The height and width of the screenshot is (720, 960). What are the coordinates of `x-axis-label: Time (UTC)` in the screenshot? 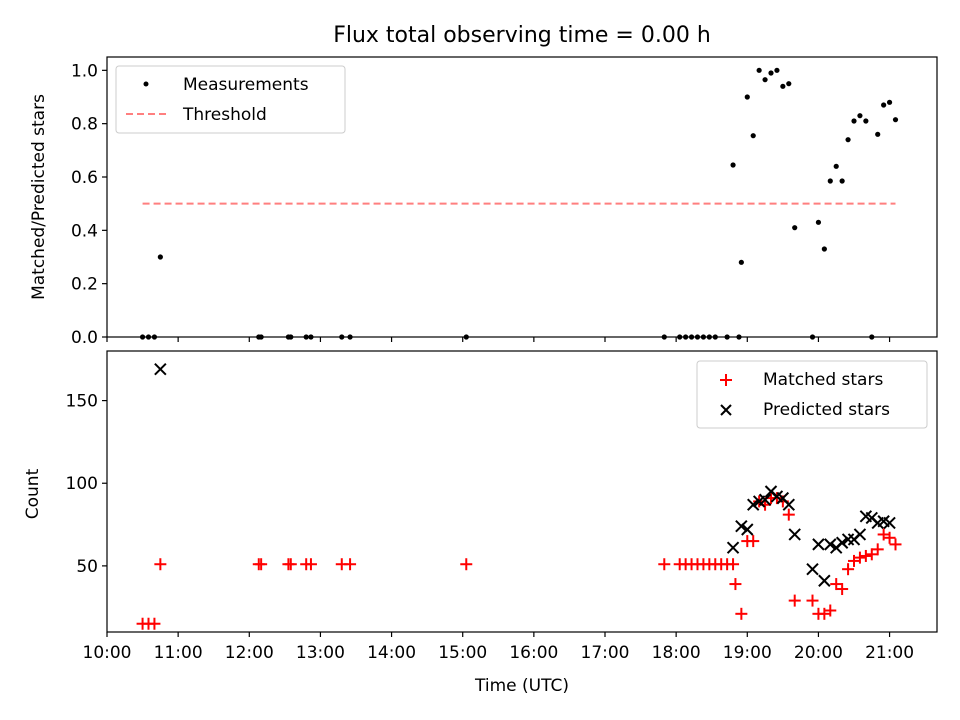 It's located at (521, 686).